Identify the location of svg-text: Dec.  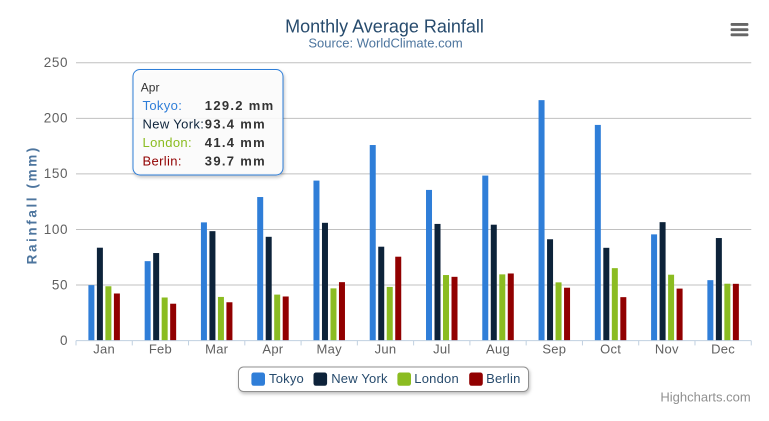
(723, 349).